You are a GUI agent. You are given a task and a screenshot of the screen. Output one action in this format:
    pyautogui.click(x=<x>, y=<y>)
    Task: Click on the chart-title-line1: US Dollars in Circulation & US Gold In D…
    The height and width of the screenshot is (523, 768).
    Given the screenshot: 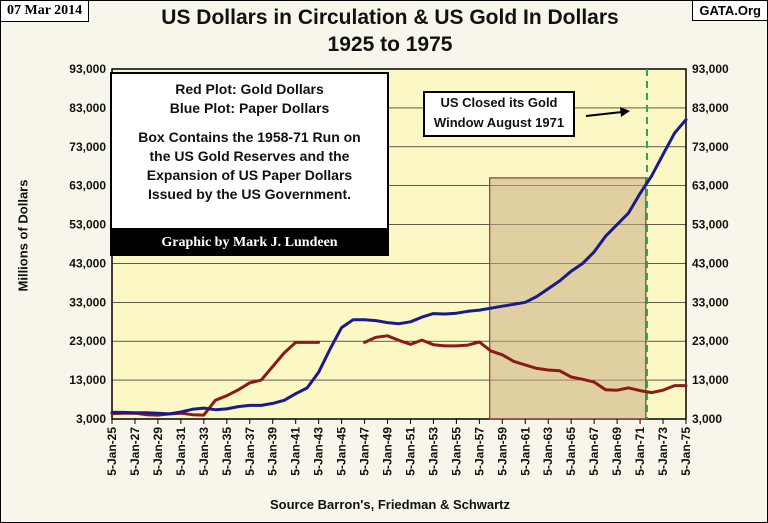 What is the action you would take?
    pyautogui.click(x=390, y=17)
    